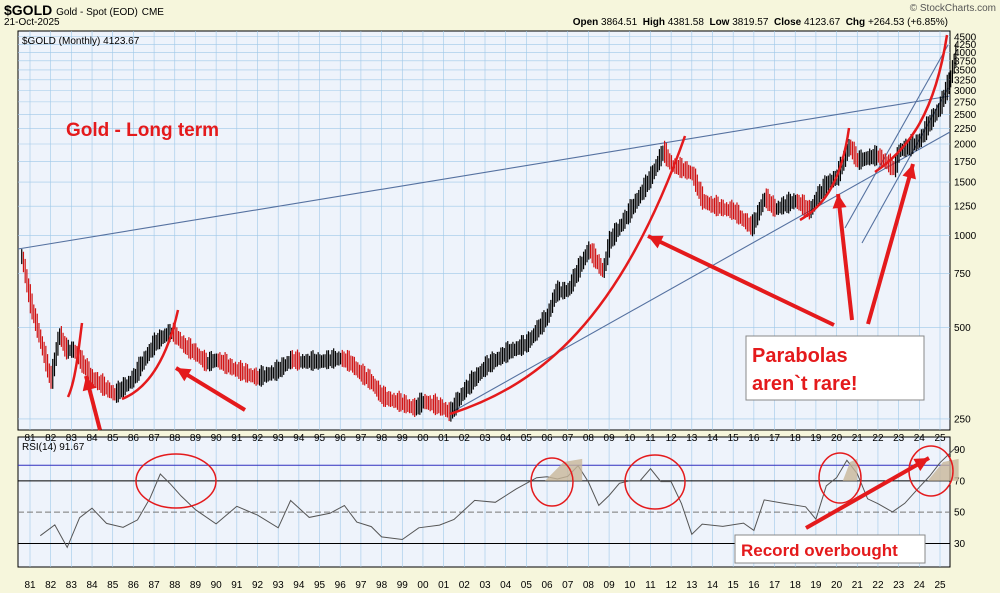  Describe the element at coordinates (485, 585) in the screenshot. I see `x-tick-label-bottom: 03` at that location.